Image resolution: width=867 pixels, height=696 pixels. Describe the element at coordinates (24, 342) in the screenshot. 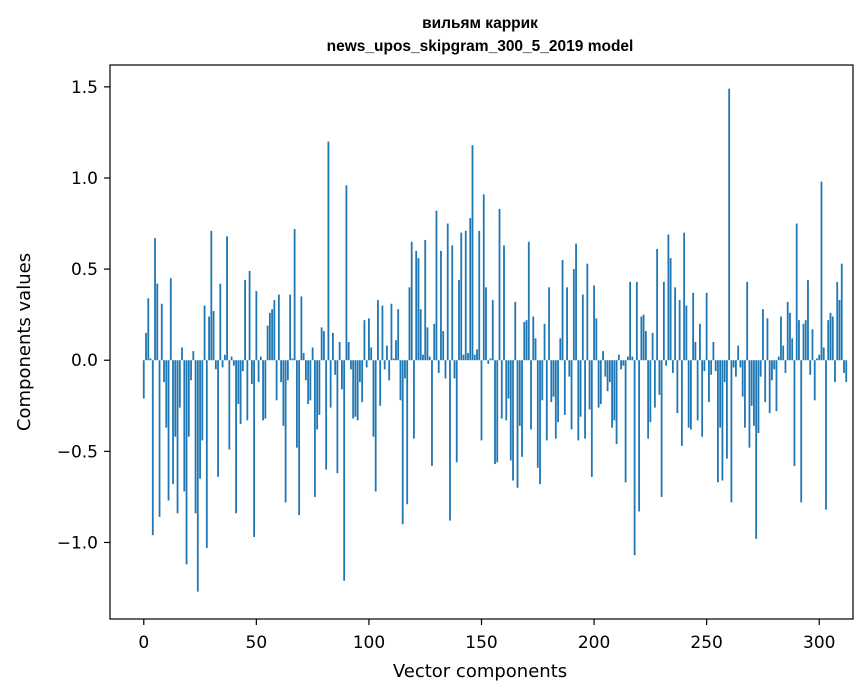

I see `y-axis-label: Components values` at that location.